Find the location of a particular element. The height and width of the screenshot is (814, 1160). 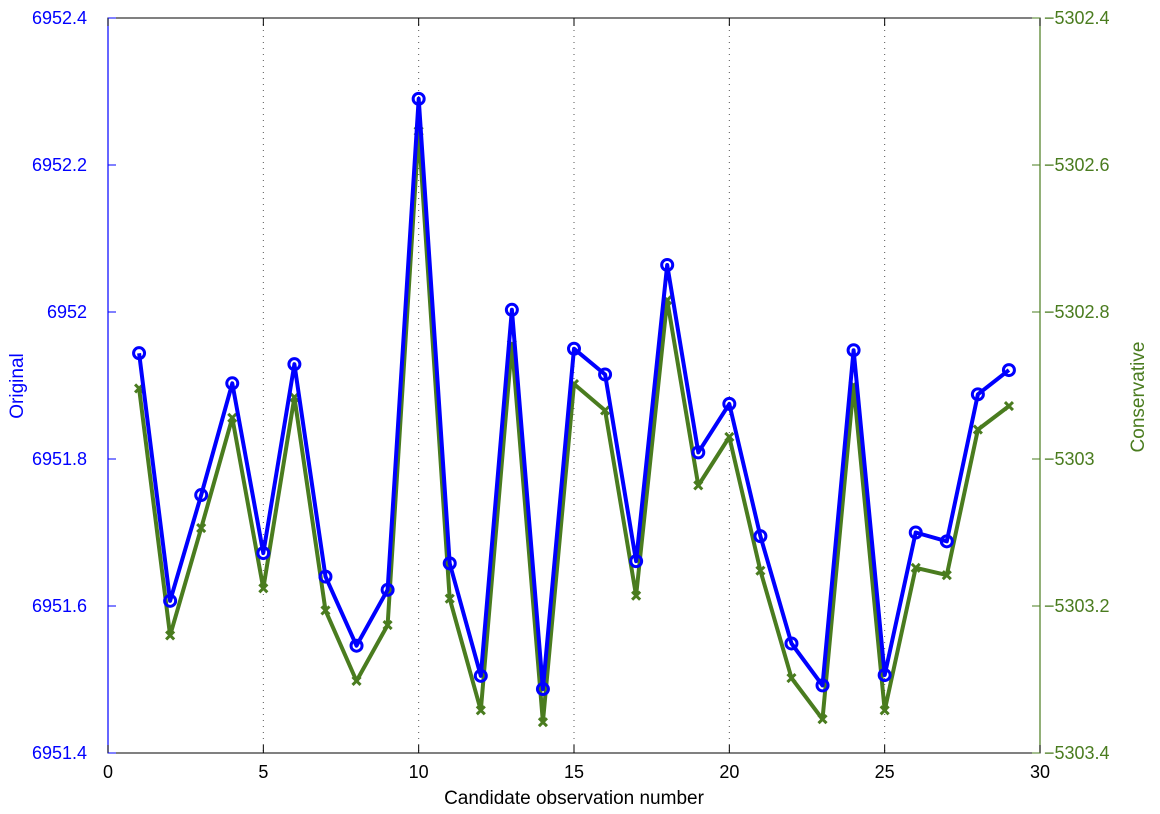

x-tick-label: 25 is located at coordinates (885, 772).